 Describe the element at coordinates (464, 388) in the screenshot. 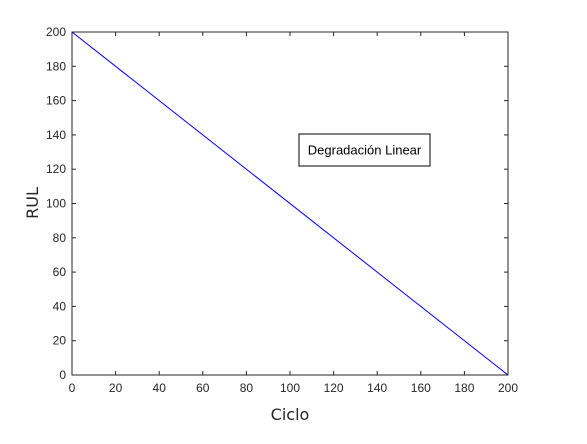

I see `x-tick-label: 180` at that location.